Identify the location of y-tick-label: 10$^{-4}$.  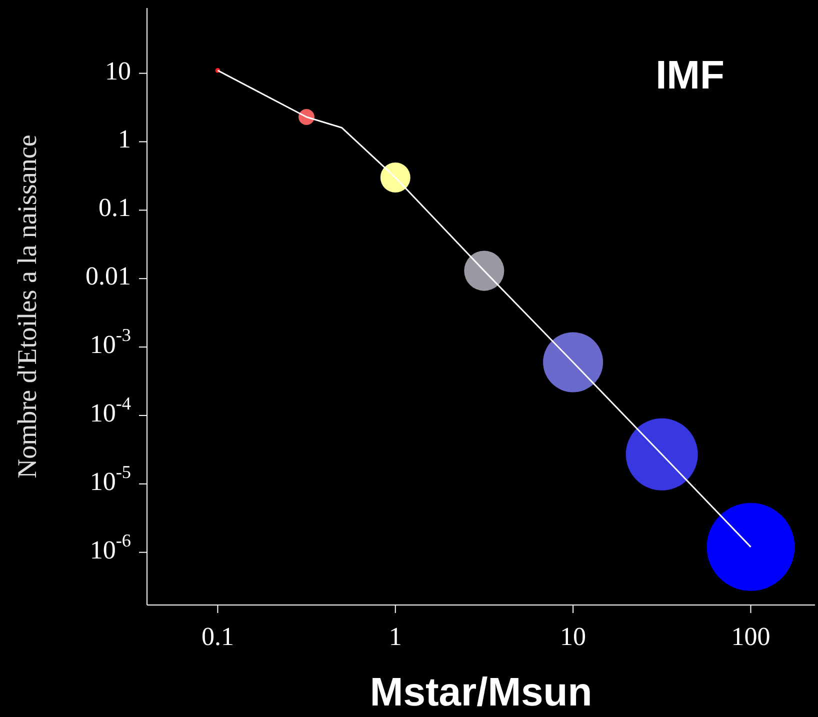
(110, 411).